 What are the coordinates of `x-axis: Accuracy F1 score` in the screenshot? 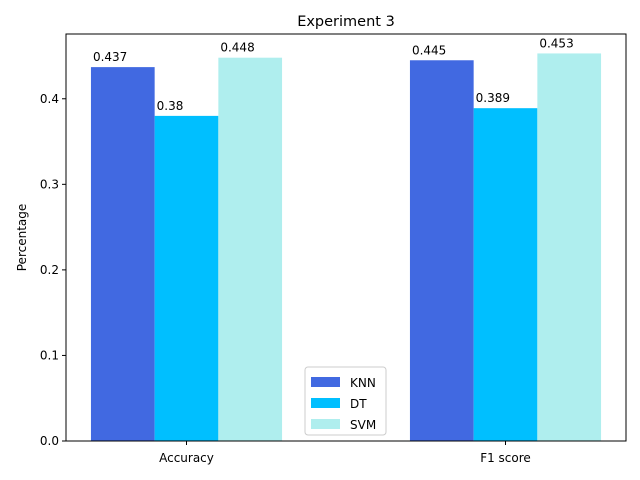 It's located at (345, 453).